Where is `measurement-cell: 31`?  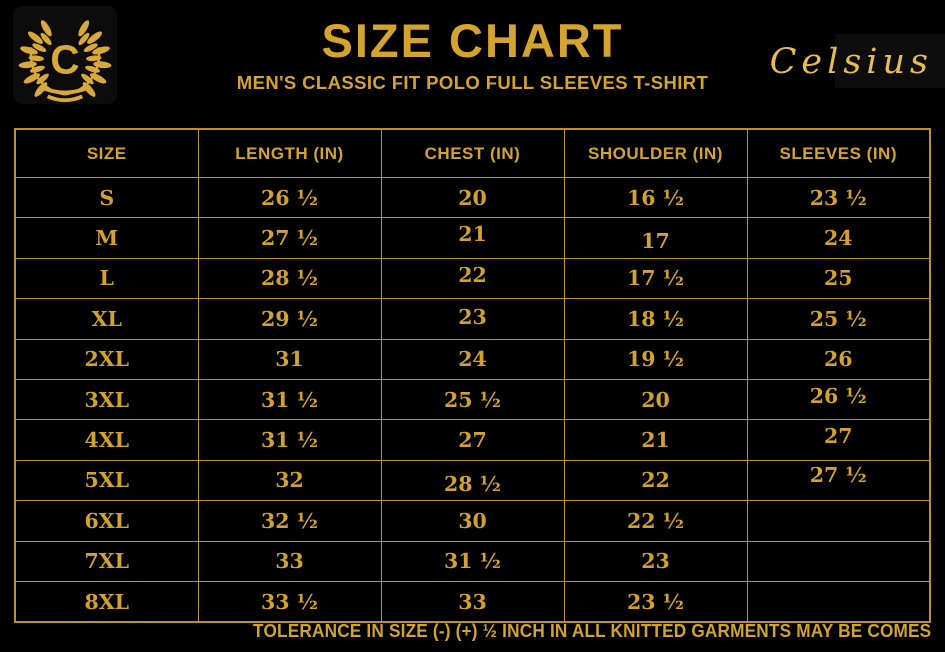 measurement-cell: 31 is located at coordinates (289, 359).